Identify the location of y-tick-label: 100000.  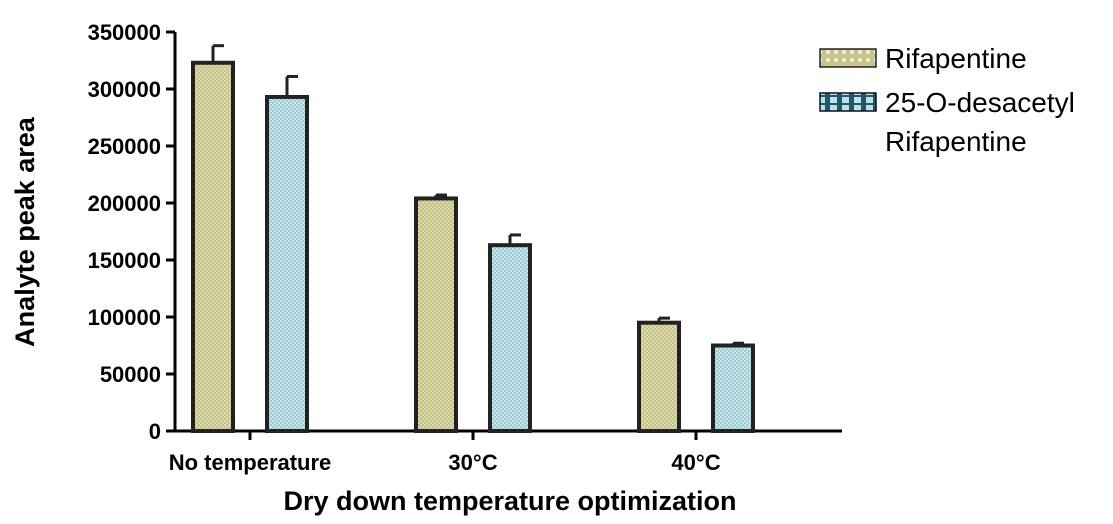
(124, 317).